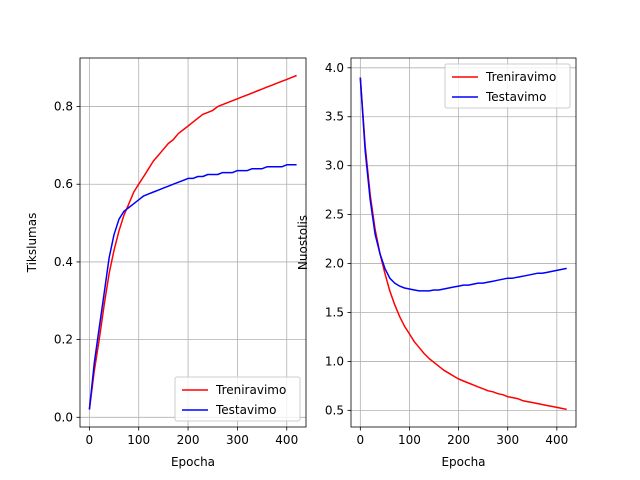  I want to click on series-line-testavimo, so click(463, 184).